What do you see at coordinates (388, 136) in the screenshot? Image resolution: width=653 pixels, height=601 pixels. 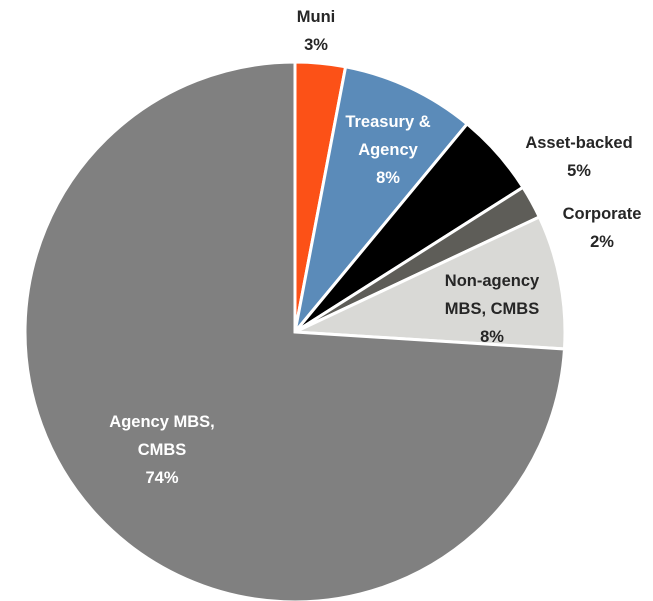 I see `slice-name: Treasury & Agency` at bounding box center [388, 136].